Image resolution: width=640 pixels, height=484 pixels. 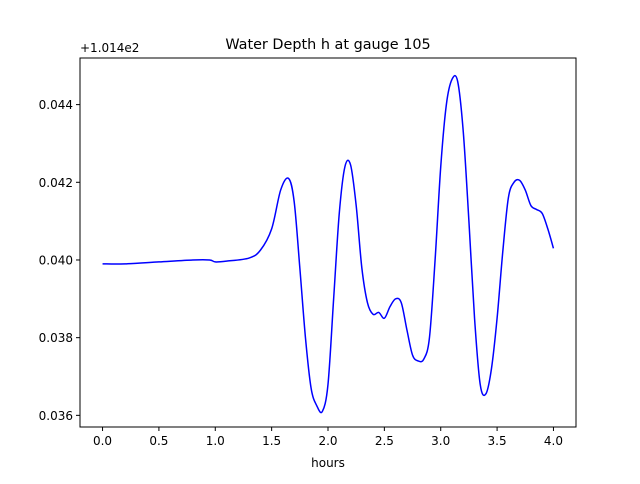 What do you see at coordinates (327, 45) in the screenshot?
I see `chart-title: Water Depth h at gauge 105` at bounding box center [327, 45].